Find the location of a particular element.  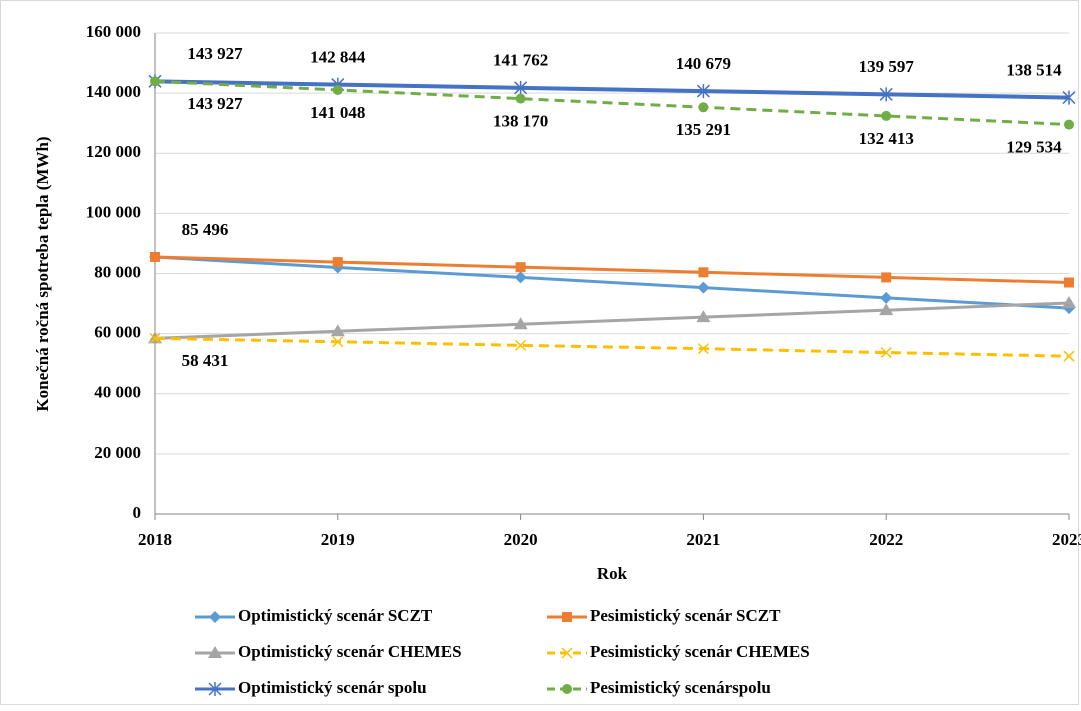

y-tick-label: 140 000 is located at coordinates (113, 91).